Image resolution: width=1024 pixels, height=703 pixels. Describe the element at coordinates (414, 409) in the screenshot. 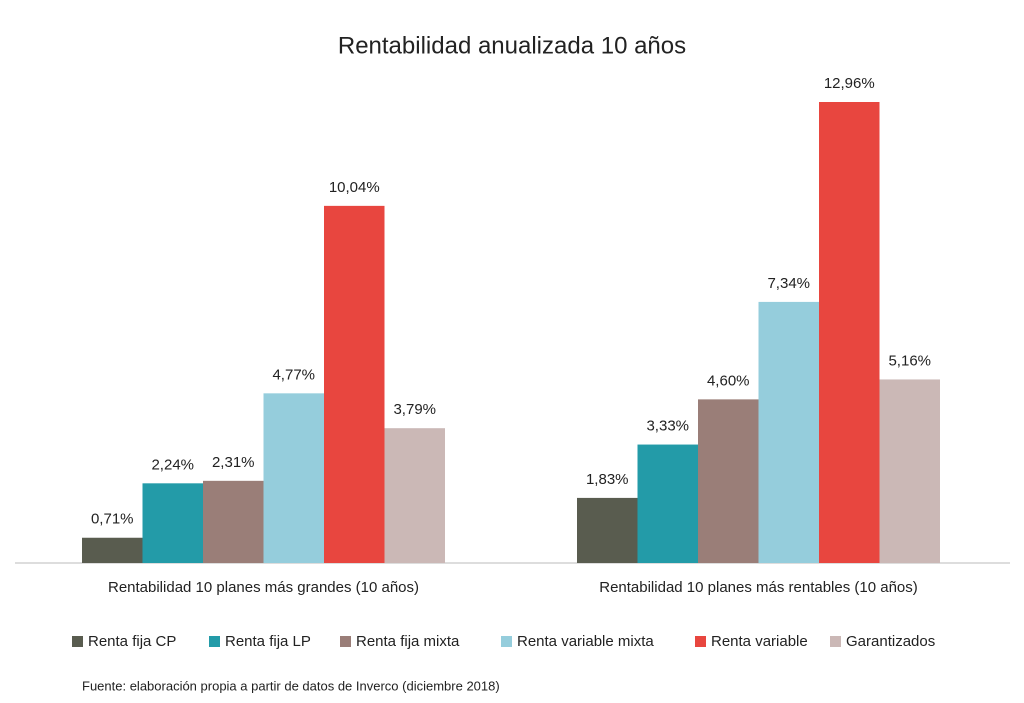

I see `data-label: 3,79%` at that location.